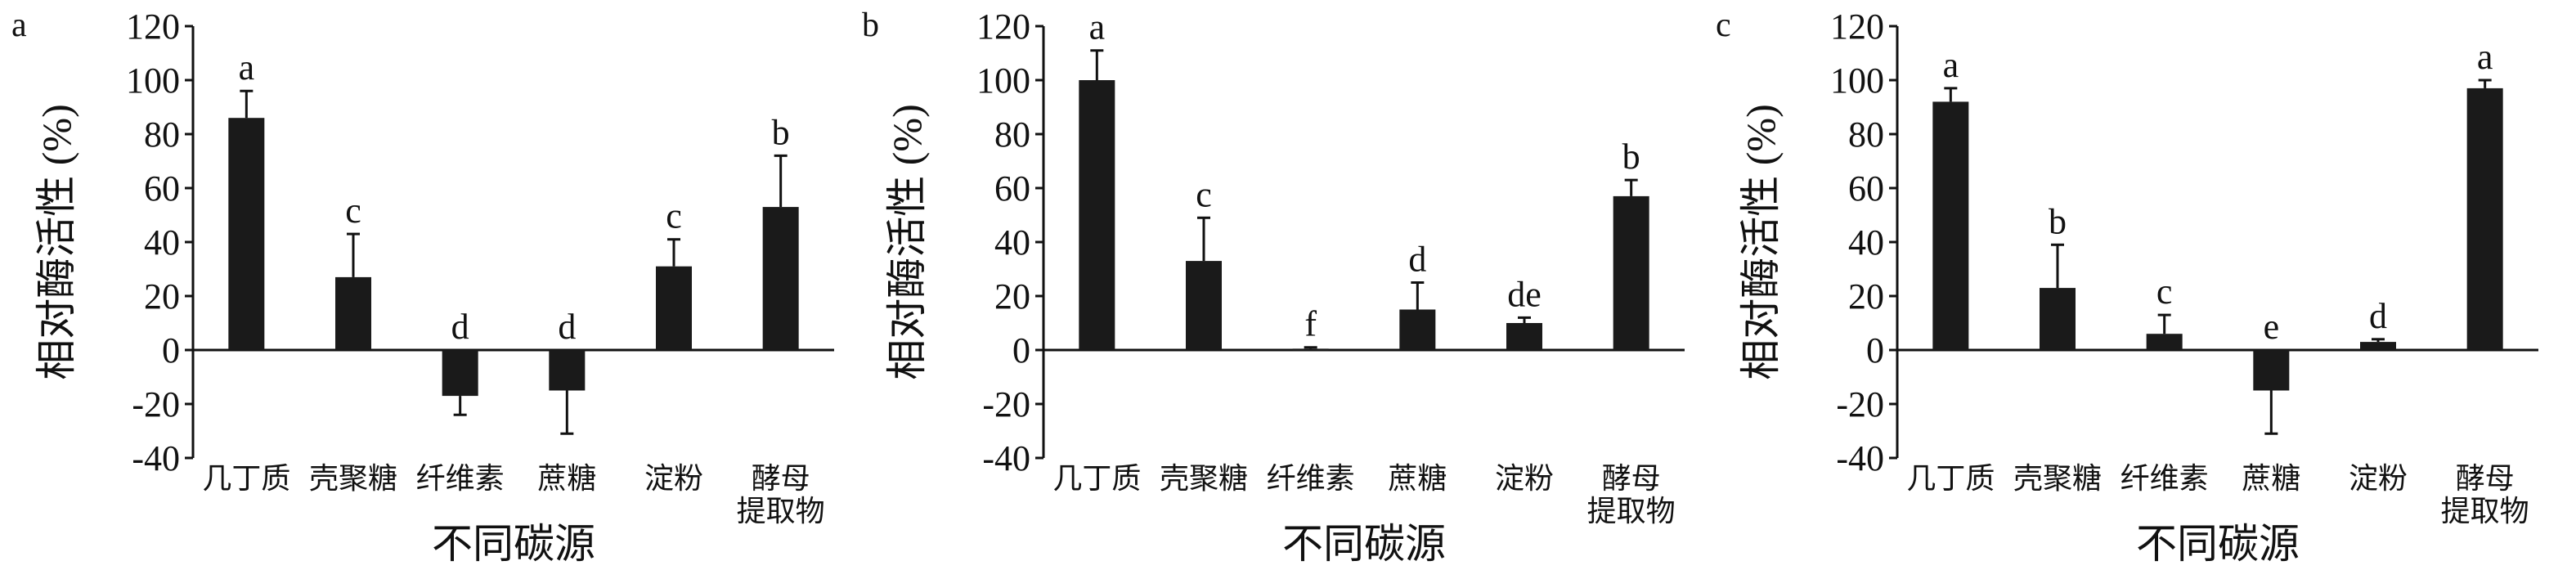  I want to click on panel-label: c, so click(1723, 25).